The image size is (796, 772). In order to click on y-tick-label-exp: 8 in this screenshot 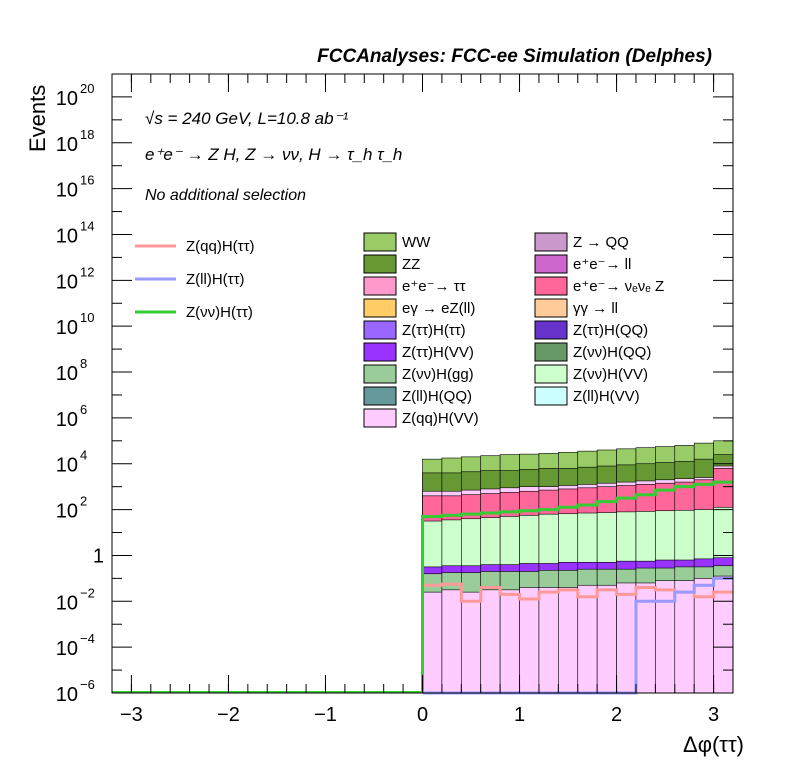, I will do `click(83, 363)`.